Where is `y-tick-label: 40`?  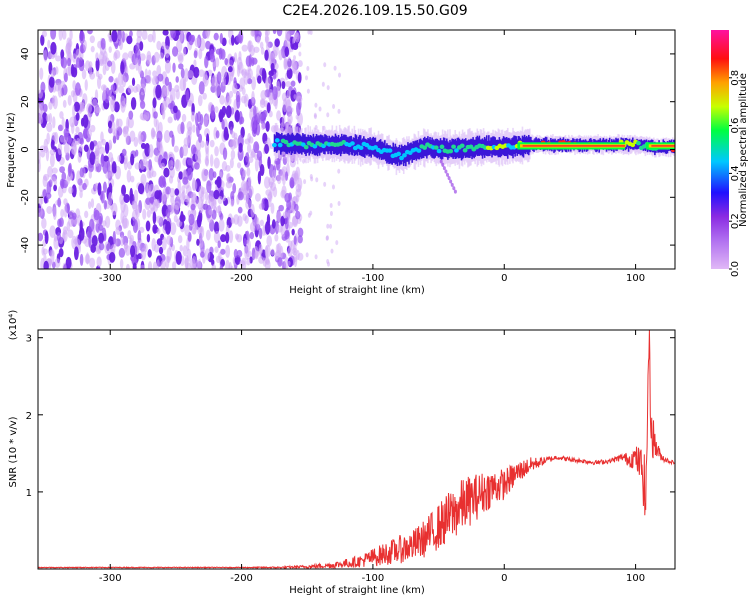
y-tick-label: 40 is located at coordinates (25, 54).